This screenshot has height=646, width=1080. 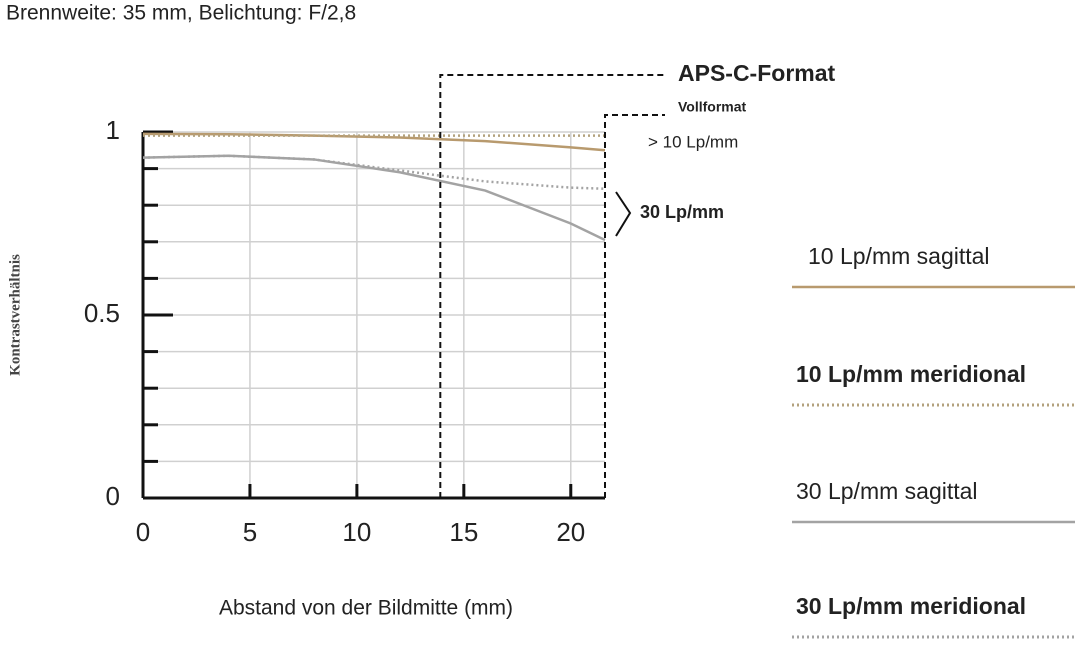 I want to click on y-tick-label: 0, so click(x=113, y=496).